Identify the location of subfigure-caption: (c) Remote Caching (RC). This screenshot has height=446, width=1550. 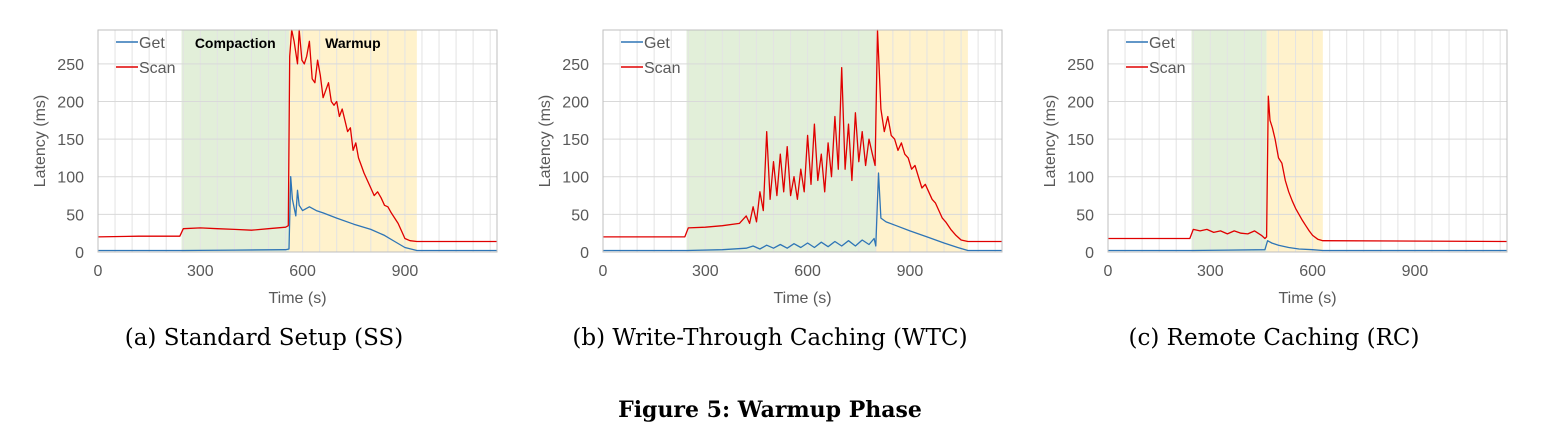
(1274, 338).